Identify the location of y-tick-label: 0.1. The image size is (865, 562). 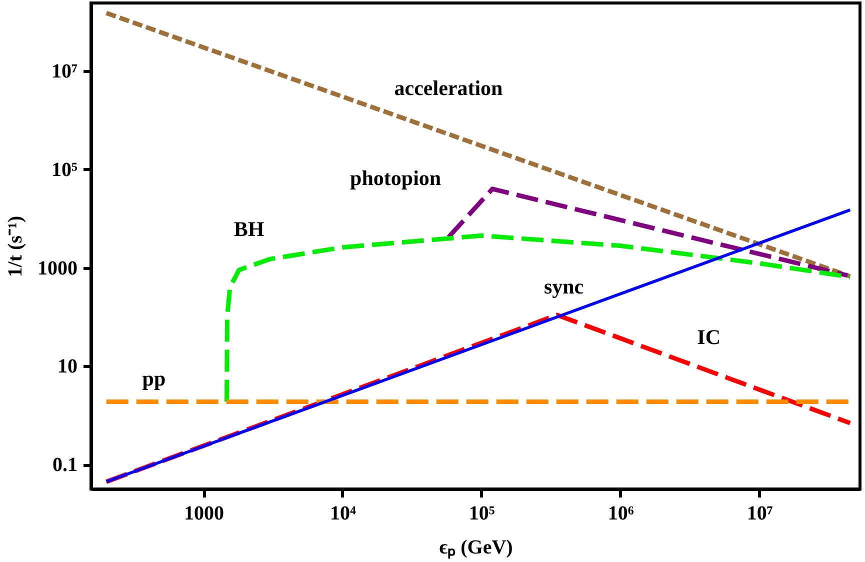
(65, 465).